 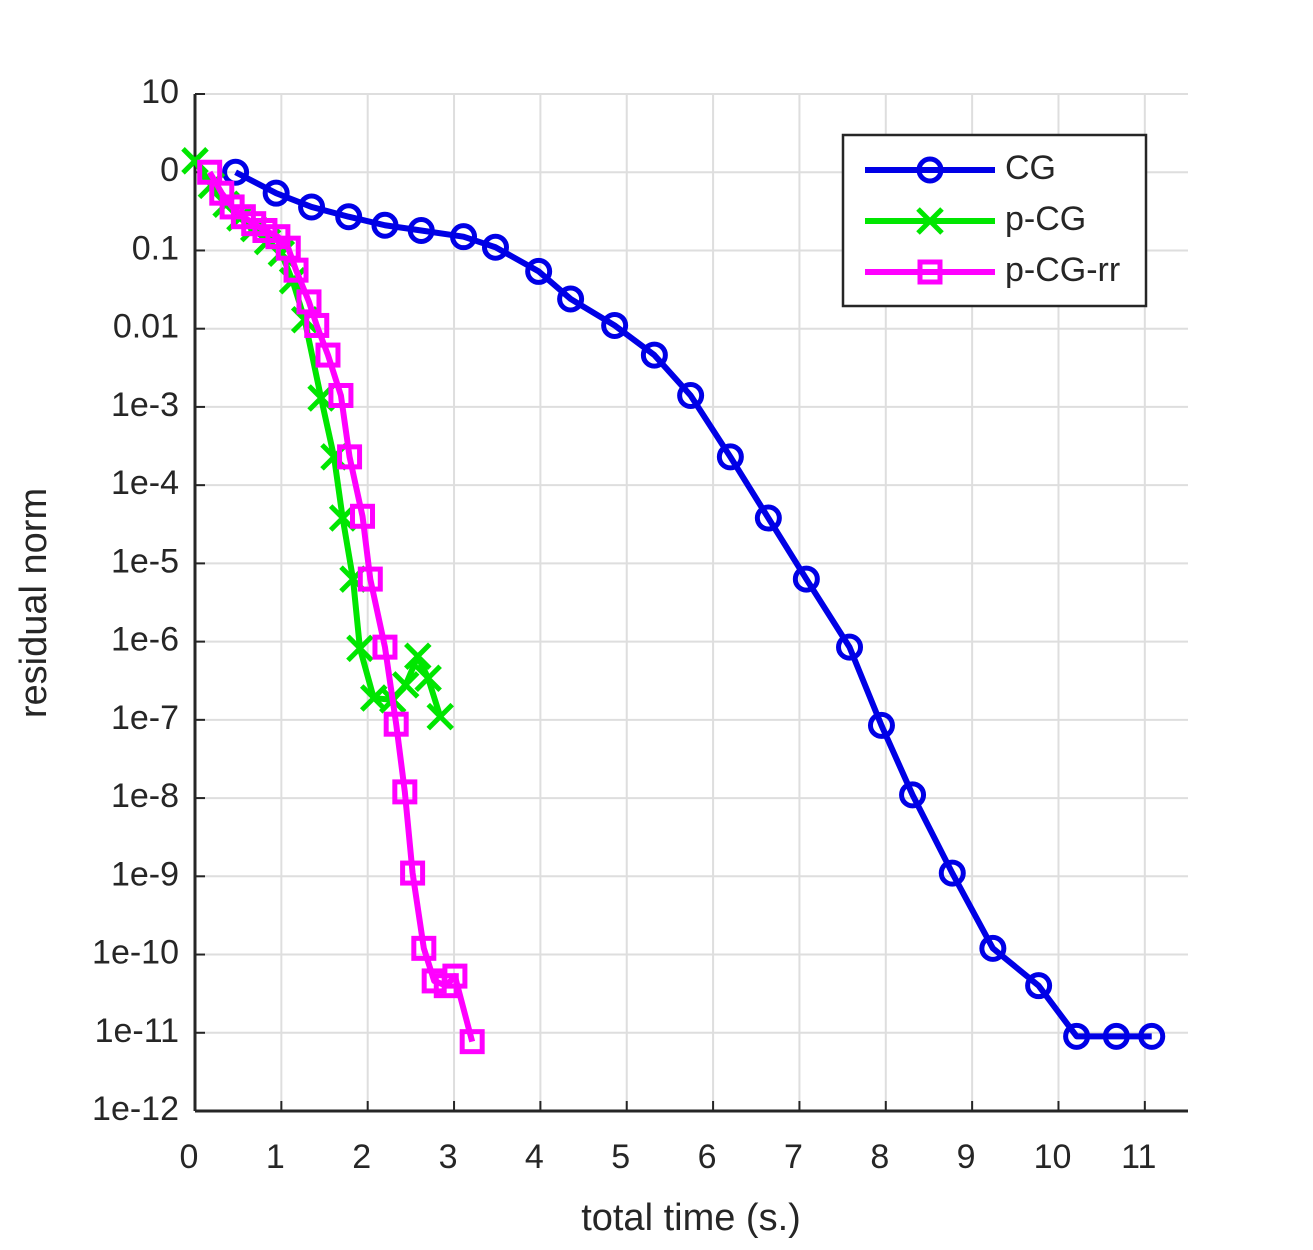 I want to click on x-tick-label: 10, so click(x=1053, y=1157).